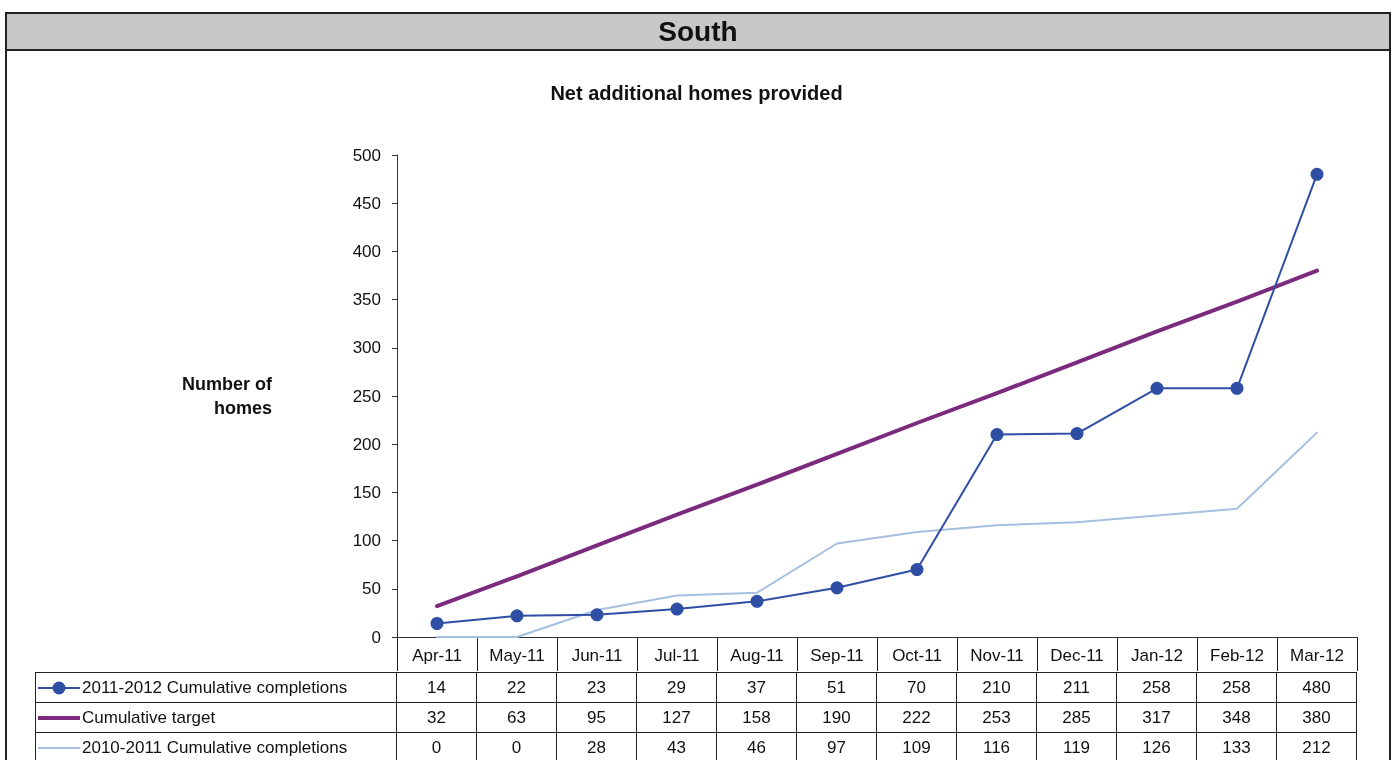 The image size is (1393, 760). Describe the element at coordinates (228, 396) in the screenshot. I see `y-axis-title: Number of homes` at that location.